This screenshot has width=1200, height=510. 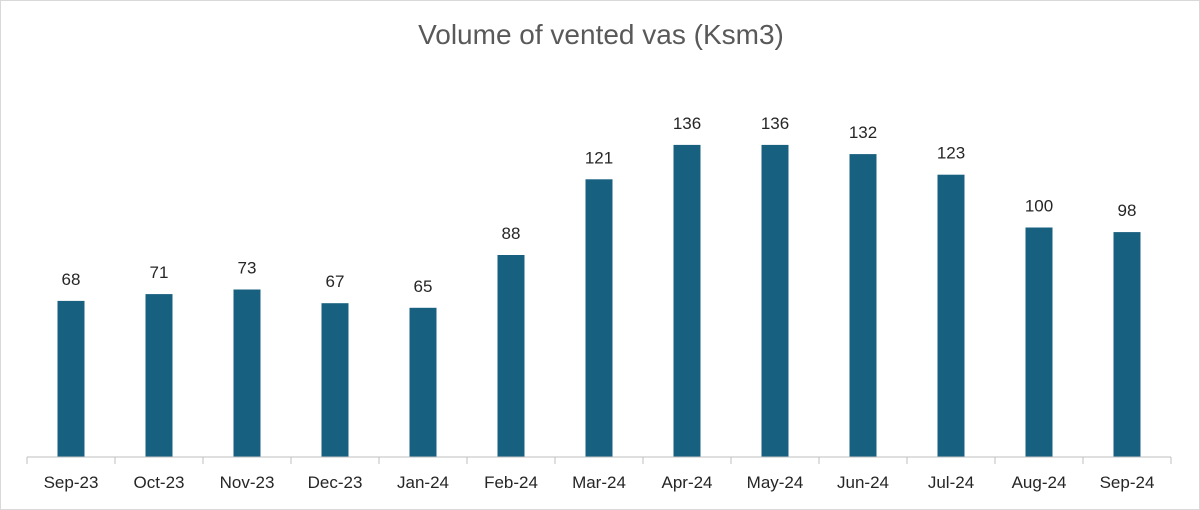 I want to click on value-label-sep-24: 98, so click(x=1127, y=210).